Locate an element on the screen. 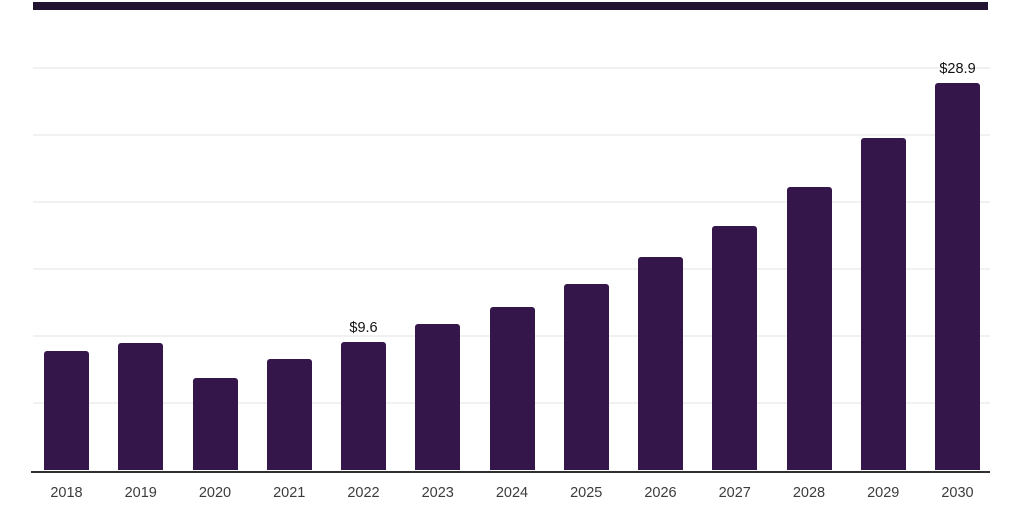 Image resolution: width=1024 pixels, height=512 pixels. x-tick-label-2022: 2022 is located at coordinates (363, 493).